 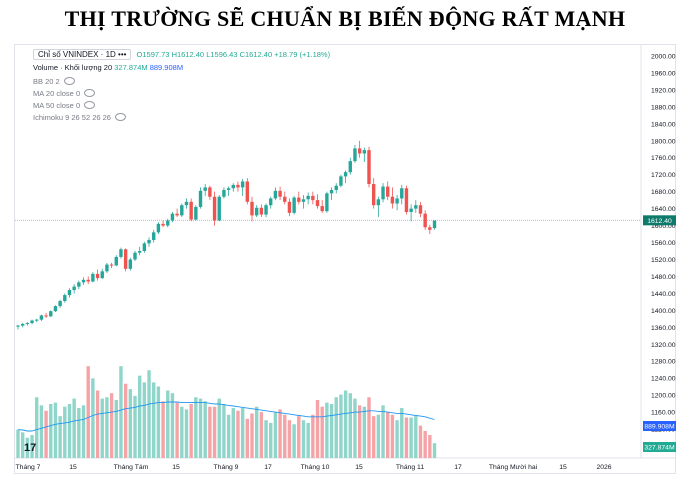 What do you see at coordinates (188, 54) in the screenshot?
I see `ohlc-high: H1612.40` at bounding box center [188, 54].